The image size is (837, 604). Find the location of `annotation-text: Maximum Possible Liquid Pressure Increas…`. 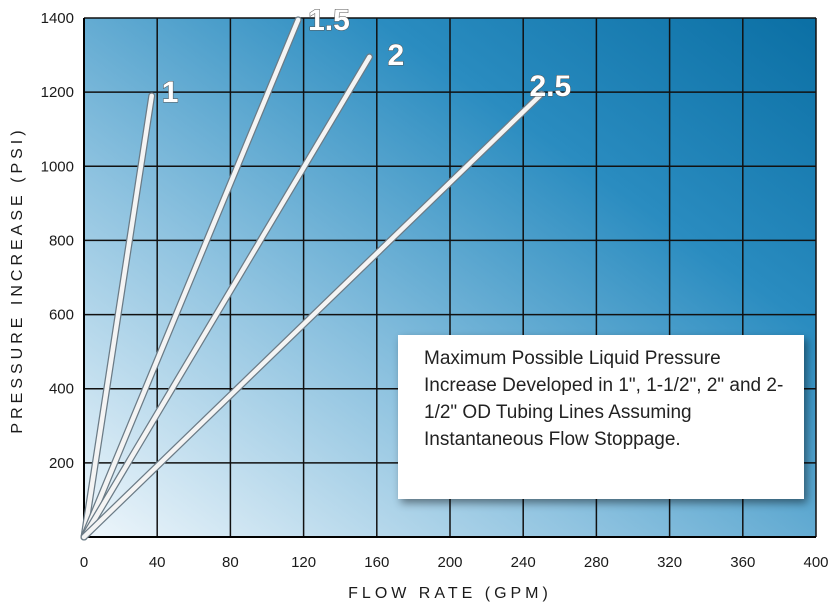

annotation-text: Maximum Possible Liquid Pressure Increas… is located at coordinates (604, 399).